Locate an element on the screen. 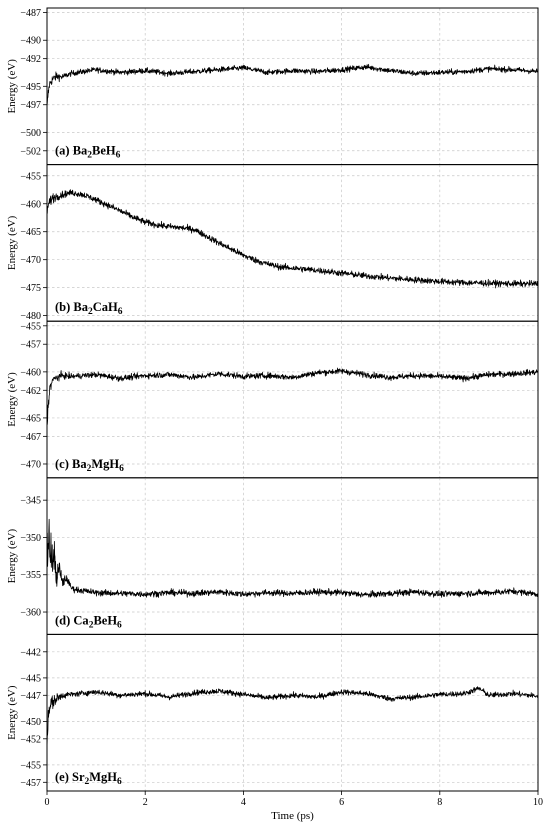 Image resolution: width=550 pixels, height=830 pixels. x-tick-label: 0 is located at coordinates (47, 802).